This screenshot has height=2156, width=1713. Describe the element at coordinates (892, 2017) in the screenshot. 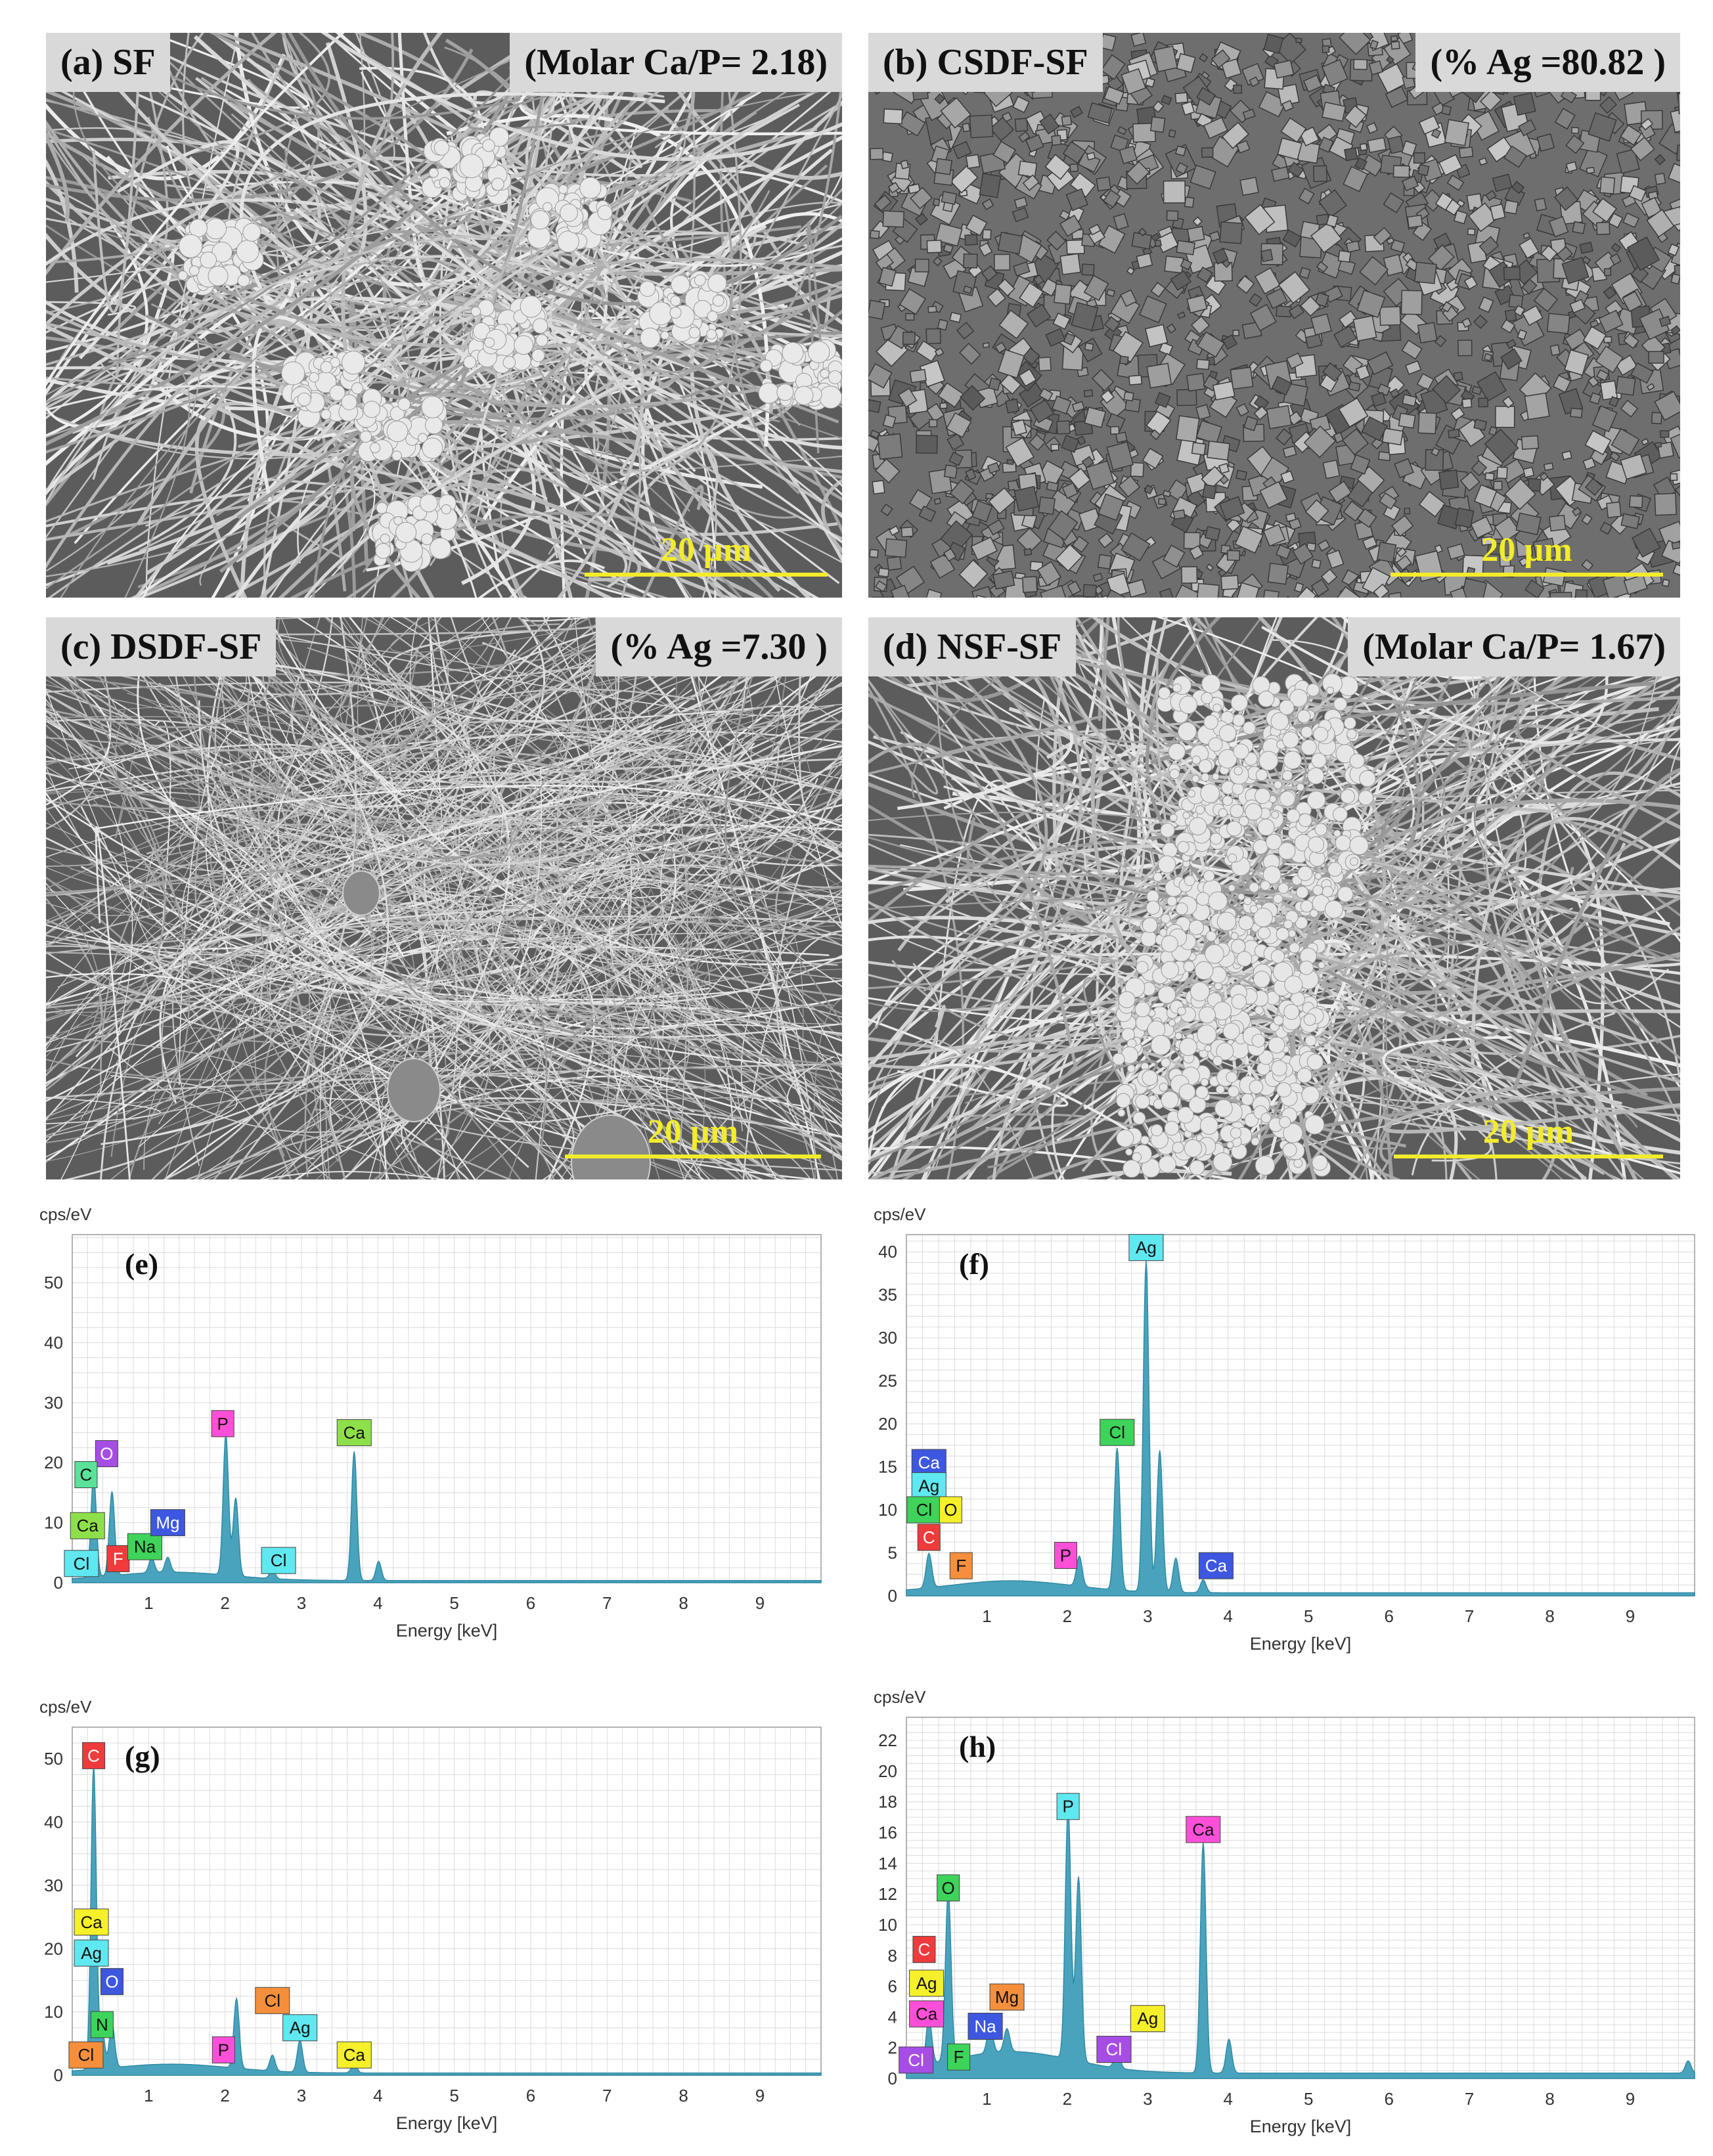

I see `y-tick-label: 4` at that location.